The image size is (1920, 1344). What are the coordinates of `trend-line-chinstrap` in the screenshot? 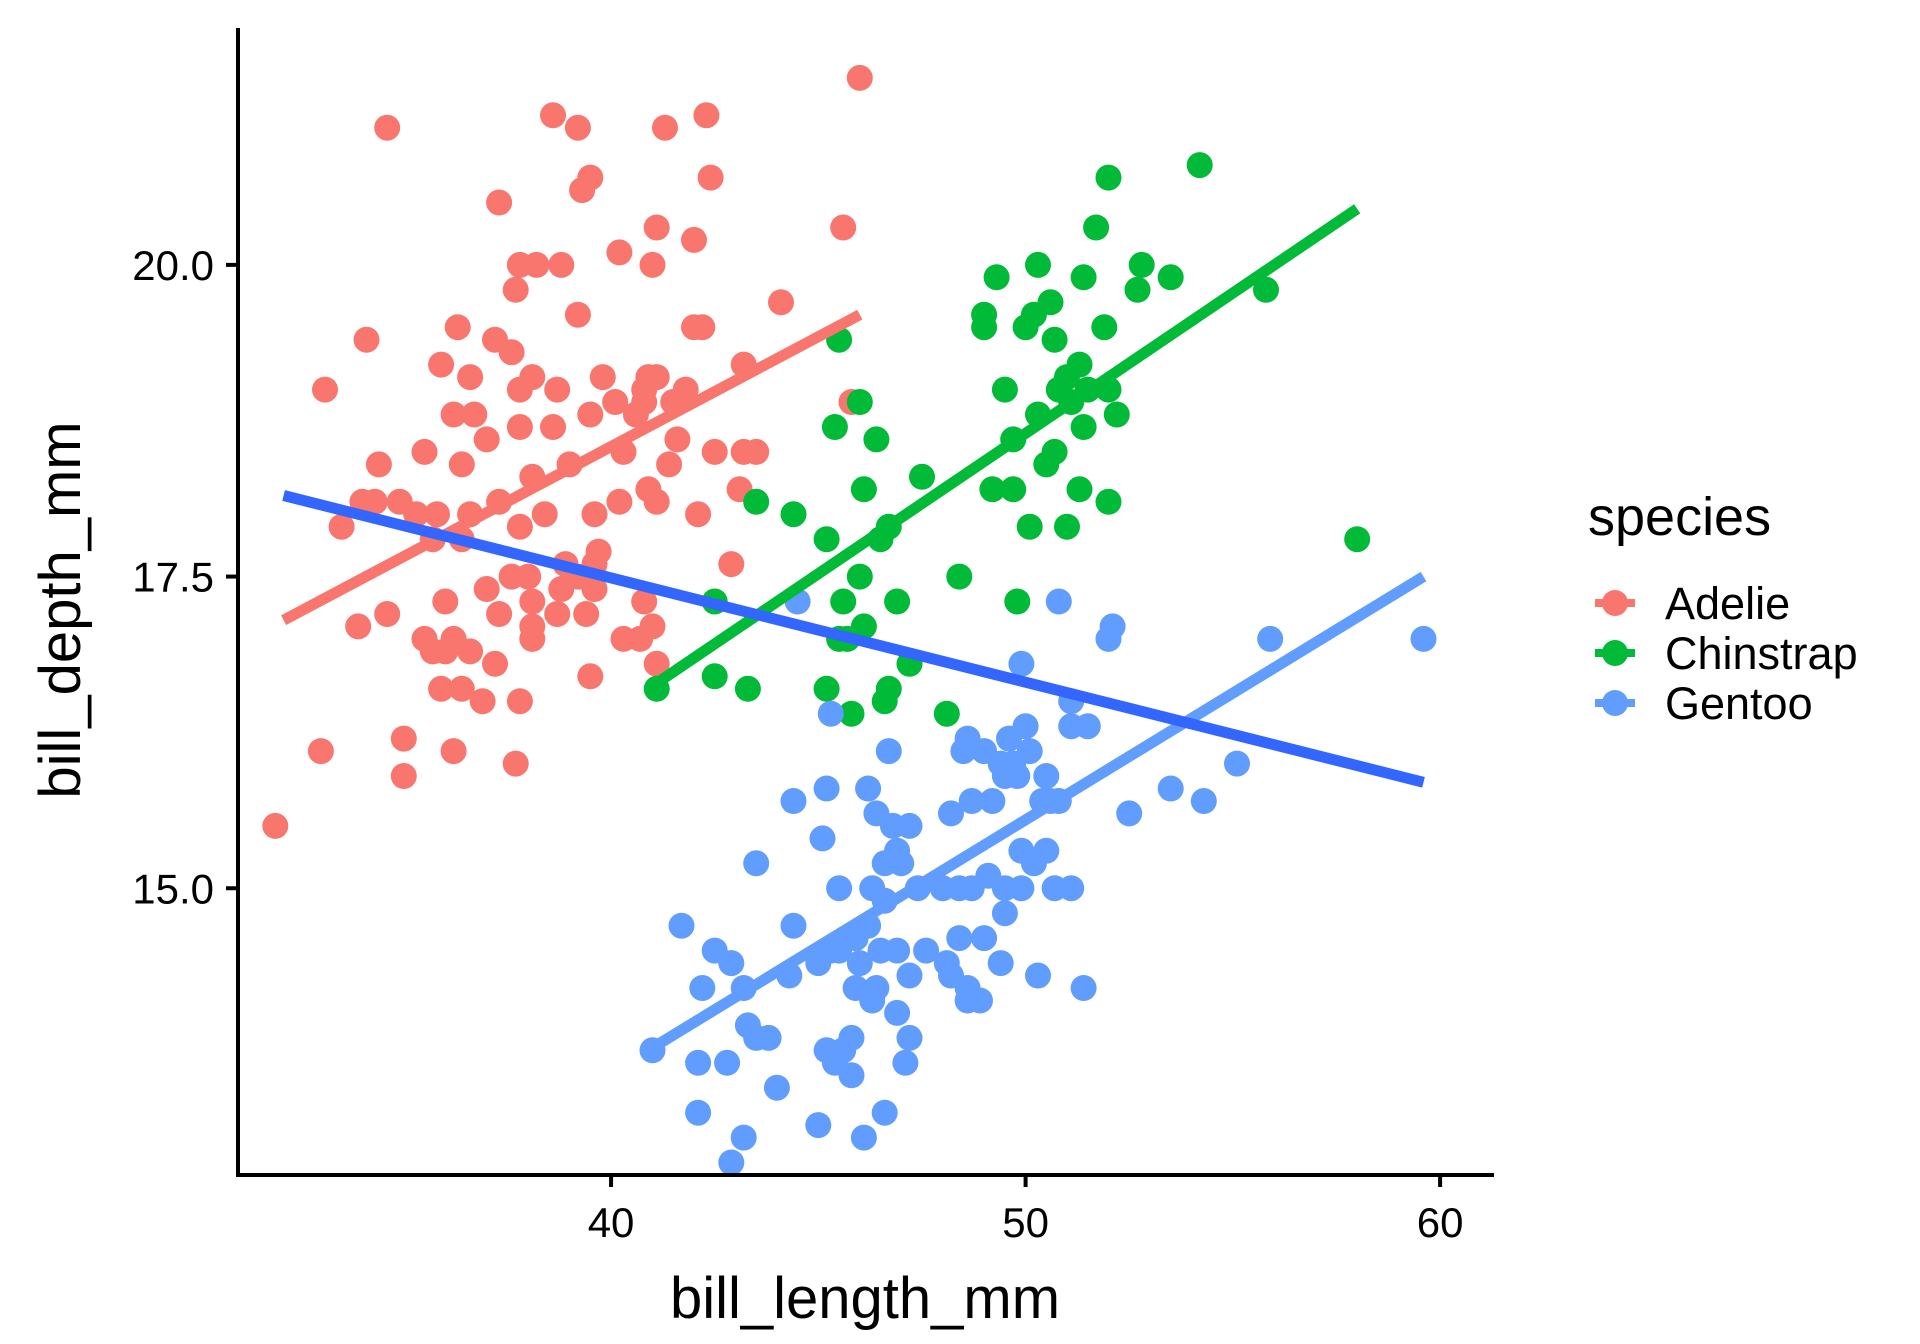 It's located at (1003, 449).